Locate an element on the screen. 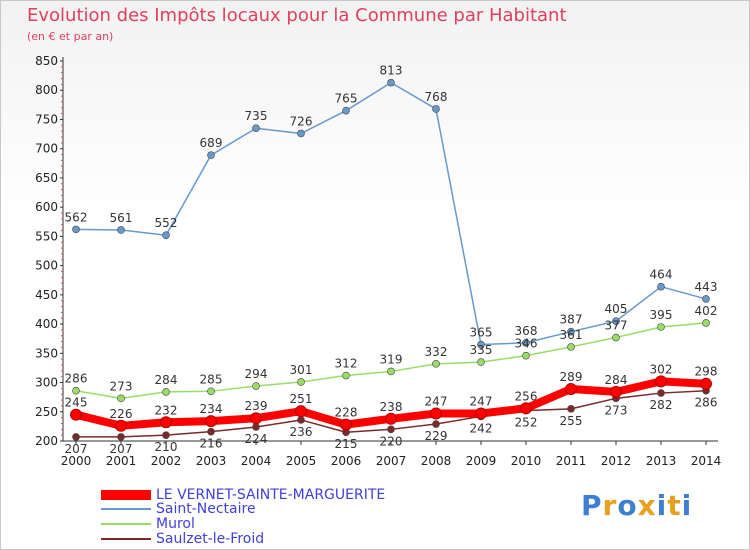 This screenshot has width=750, height=550. data-label-saint-nectaire-2000: 562 is located at coordinates (76, 217).